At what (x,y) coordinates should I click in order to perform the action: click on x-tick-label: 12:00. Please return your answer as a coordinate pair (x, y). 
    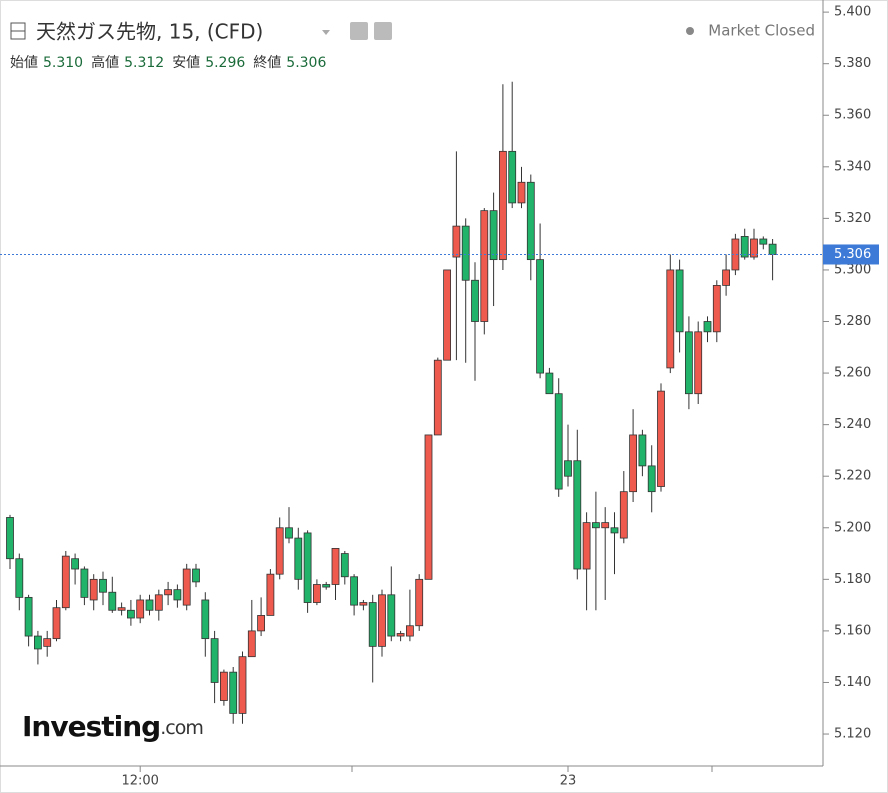
    Looking at the image, I should click on (139, 781).